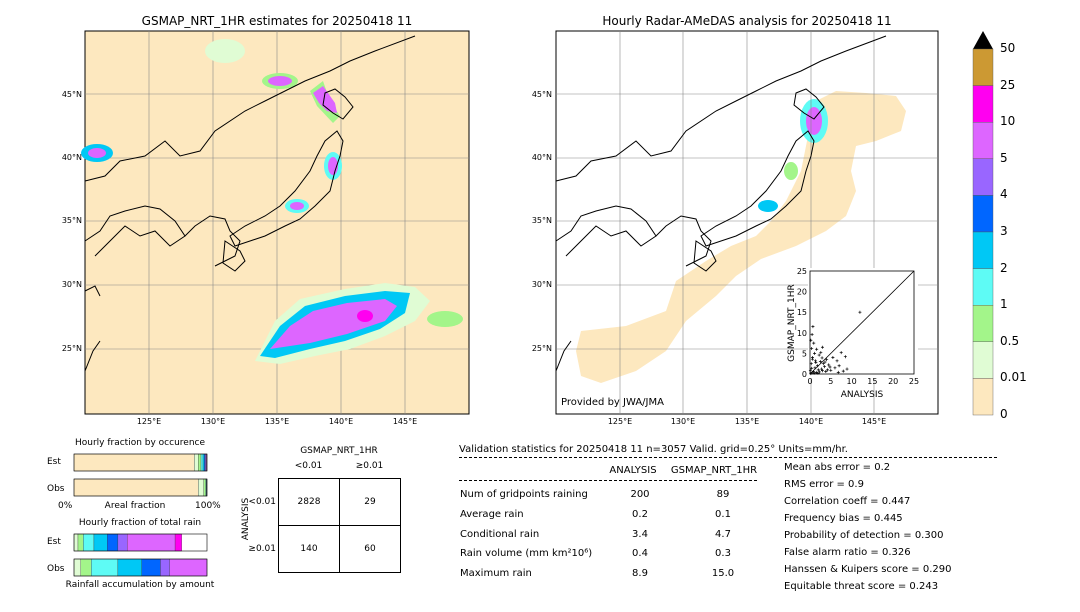  What do you see at coordinates (620, 421) in the screenshot?
I see `right-lon-125: 125°E` at bounding box center [620, 421].